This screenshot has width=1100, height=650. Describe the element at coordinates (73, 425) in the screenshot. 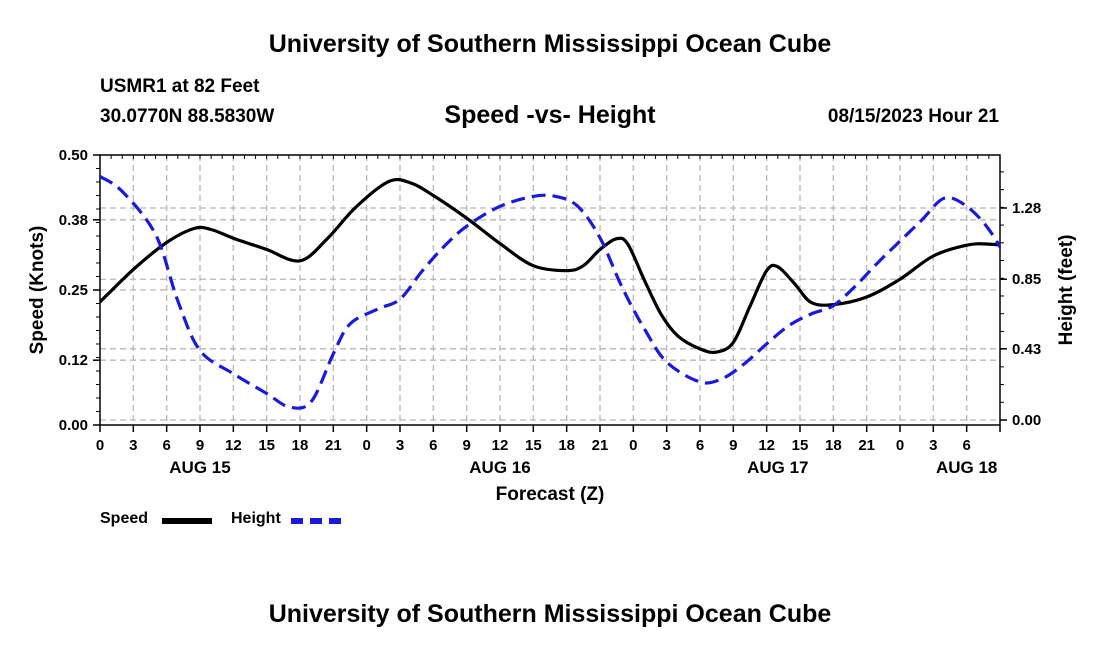

I see `y-tick-label: 0.00` at that location.